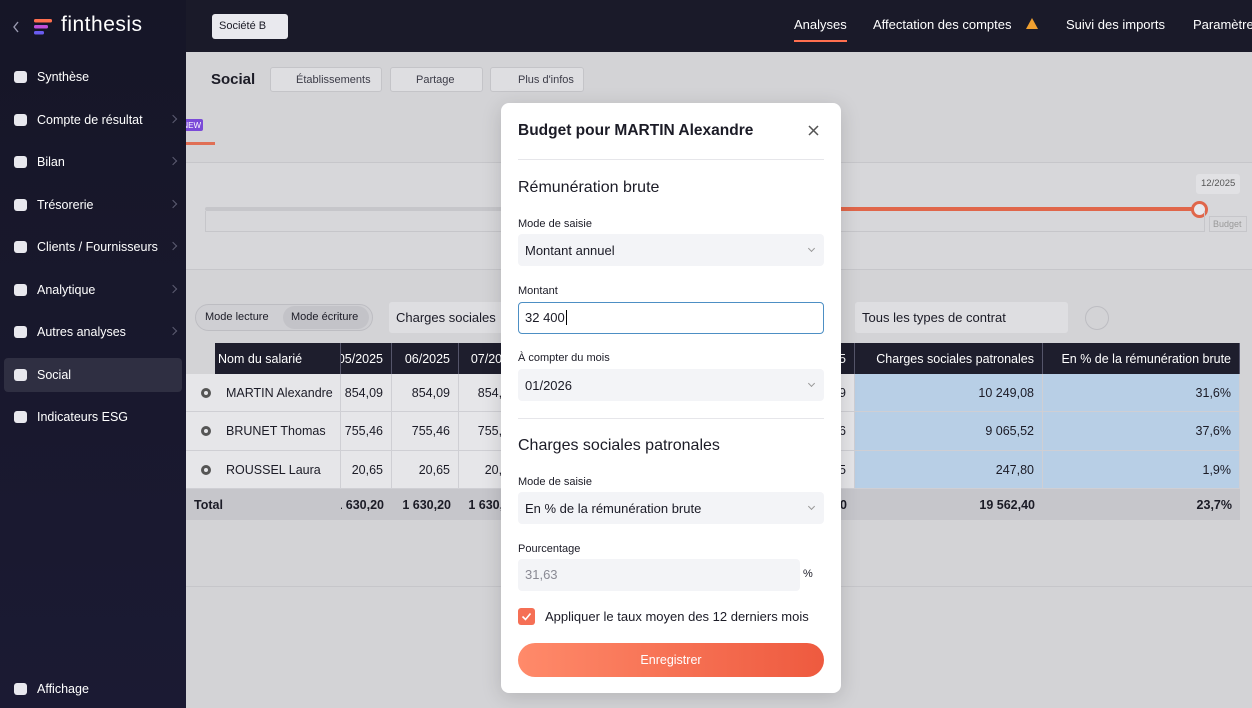  What do you see at coordinates (263, 470) in the screenshot?
I see `table-cell: ROUSSEL Laura` at bounding box center [263, 470].